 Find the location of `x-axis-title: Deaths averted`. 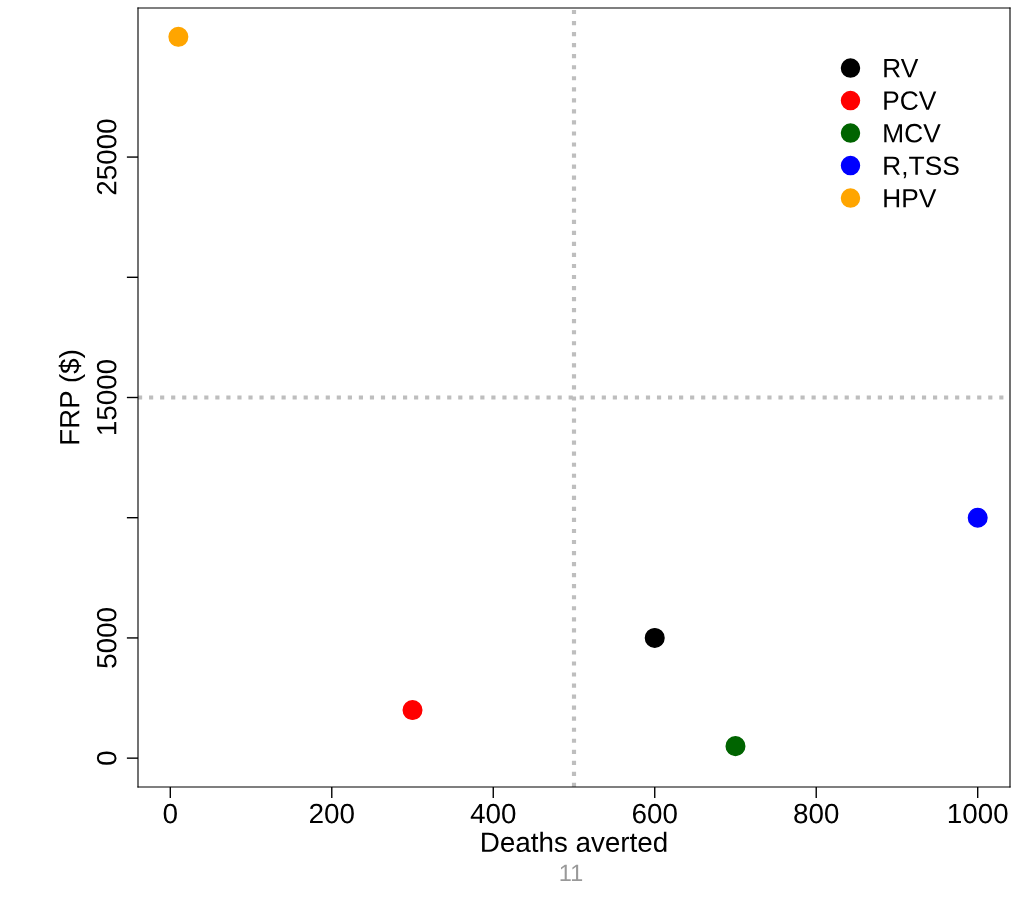

x-axis-title: Deaths averted is located at coordinates (574, 842).